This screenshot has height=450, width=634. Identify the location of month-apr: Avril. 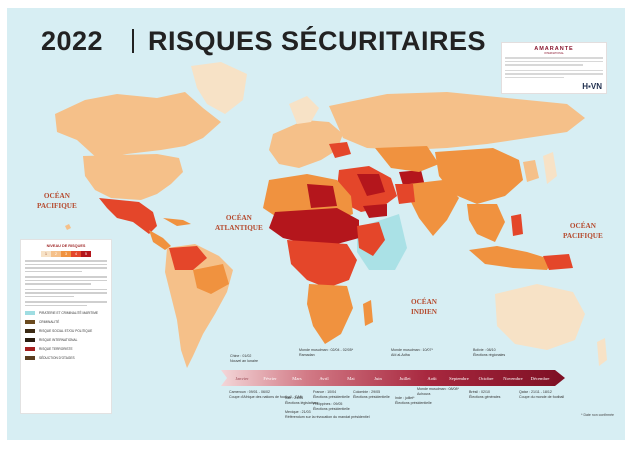
(324, 378).